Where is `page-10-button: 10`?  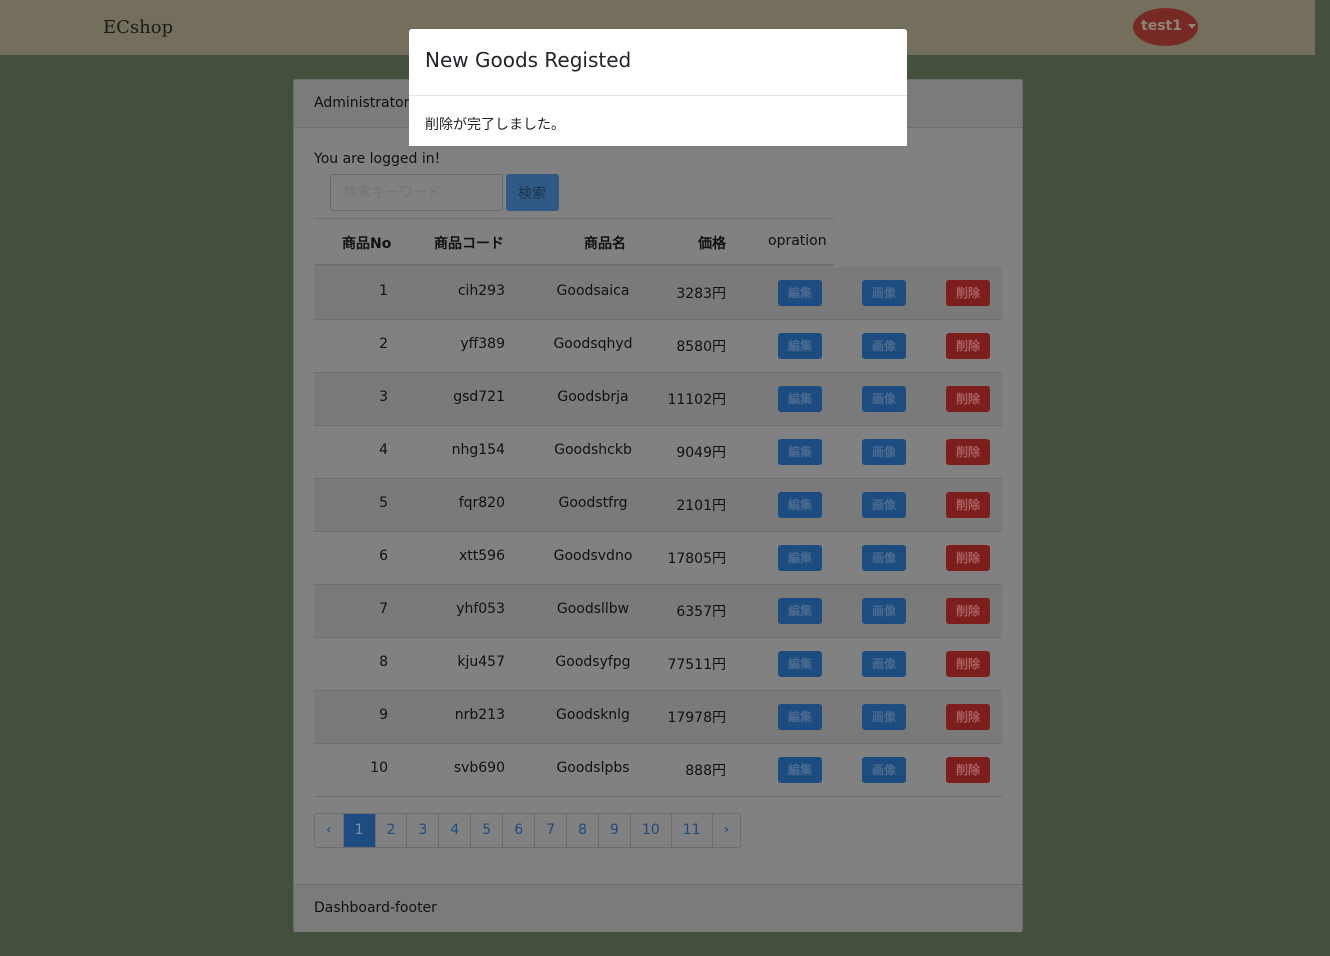 page-10-button: 10 is located at coordinates (651, 830).